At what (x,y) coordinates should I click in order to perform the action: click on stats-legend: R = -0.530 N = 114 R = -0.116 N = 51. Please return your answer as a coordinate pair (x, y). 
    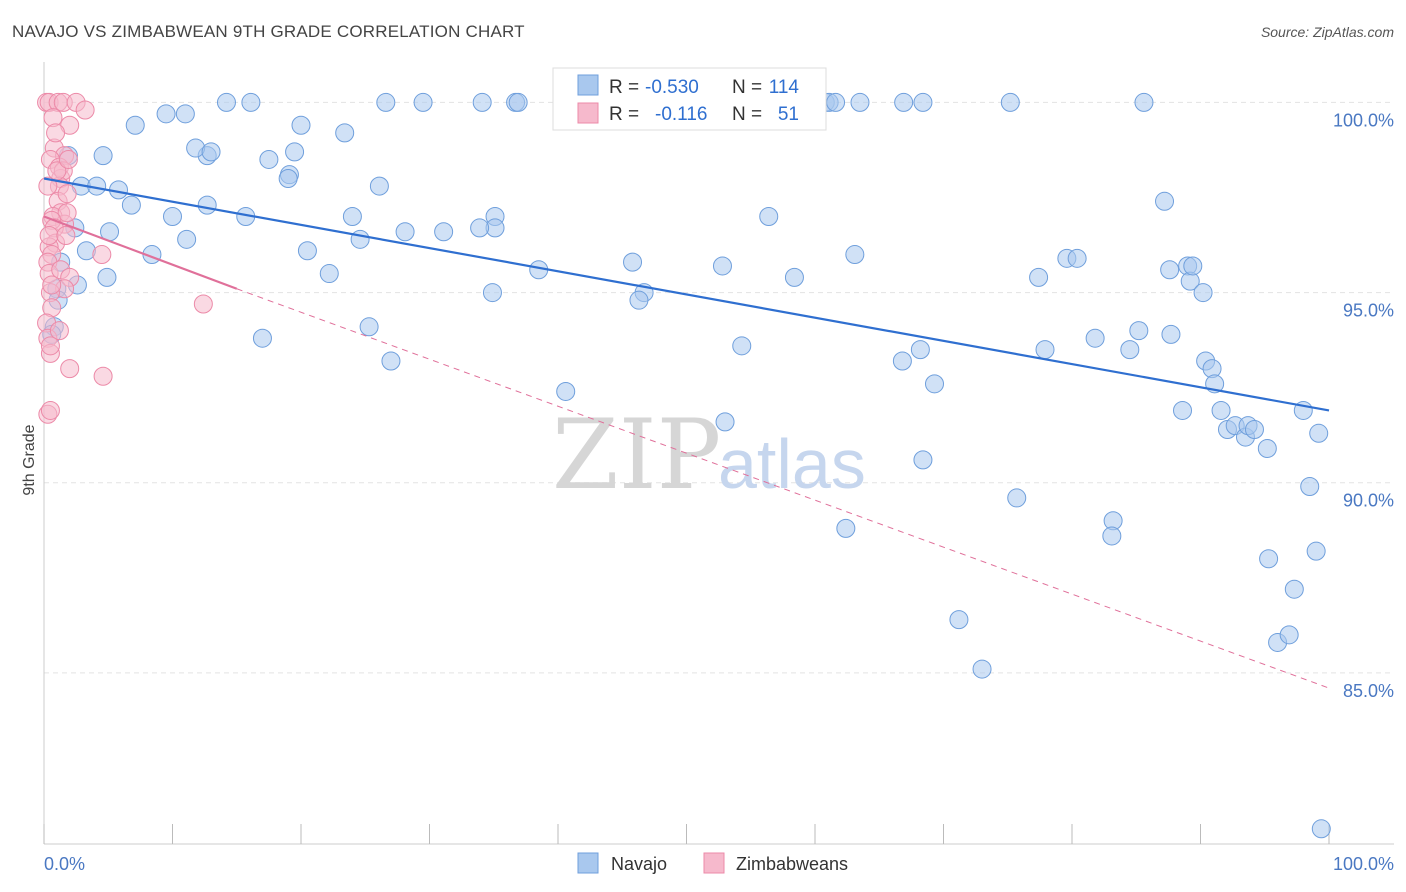
    Looking at the image, I should click on (689, 99).